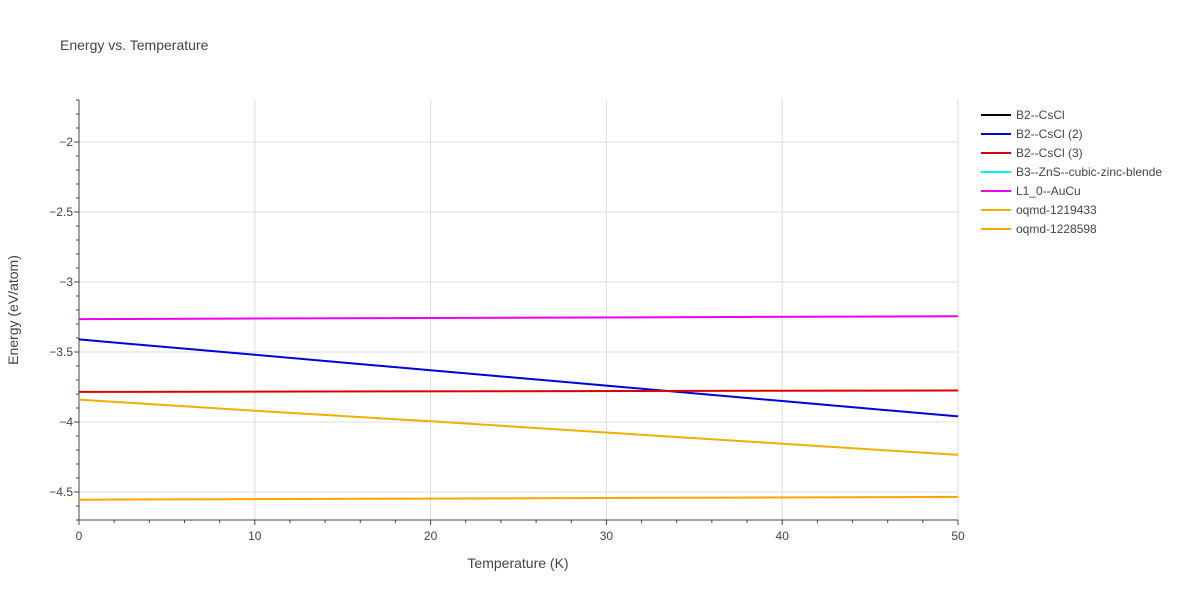 The height and width of the screenshot is (600, 1200). I want to click on x-tick-label: 40, so click(783, 536).